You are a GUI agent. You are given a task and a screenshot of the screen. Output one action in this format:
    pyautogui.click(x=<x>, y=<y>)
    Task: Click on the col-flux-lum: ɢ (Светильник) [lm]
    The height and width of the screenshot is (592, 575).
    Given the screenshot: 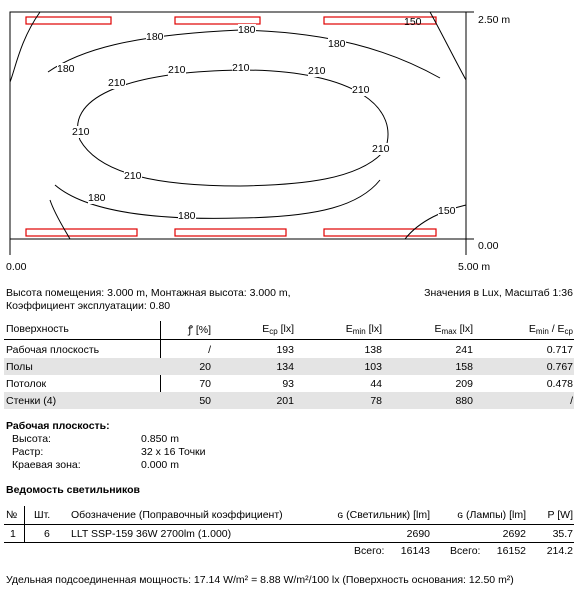 What is the action you would take?
    pyautogui.click(x=383, y=515)
    